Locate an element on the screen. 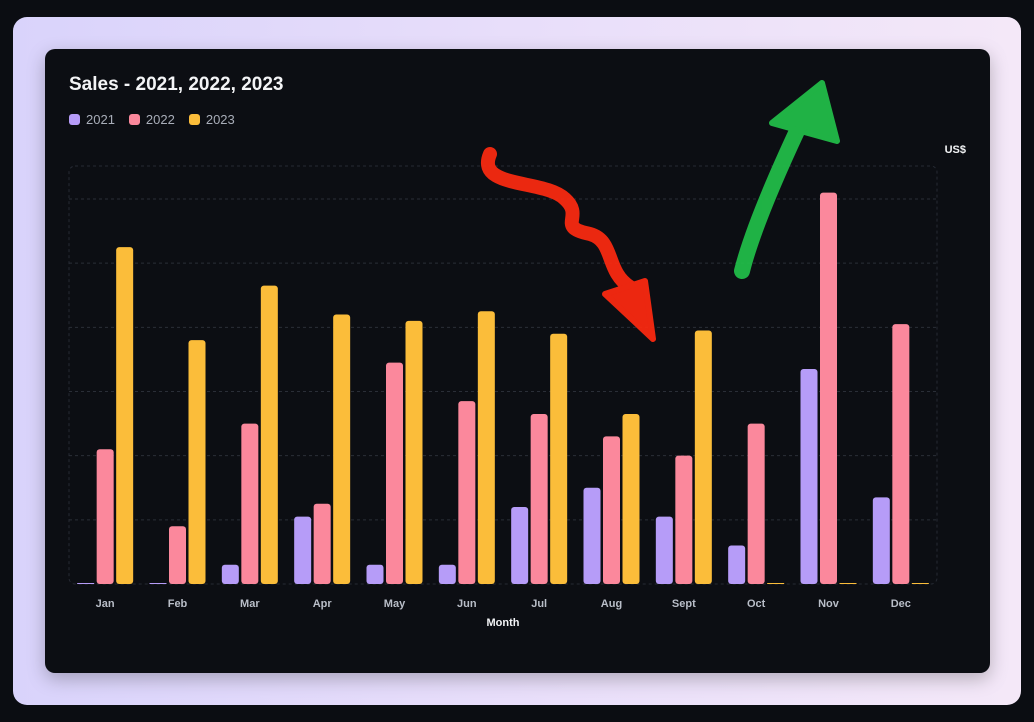 The image size is (1034, 722). x-ticks: Jan Feb Mar Apr May Jun Jul Aug Sept Oct Nov Dec is located at coordinates (503, 604).